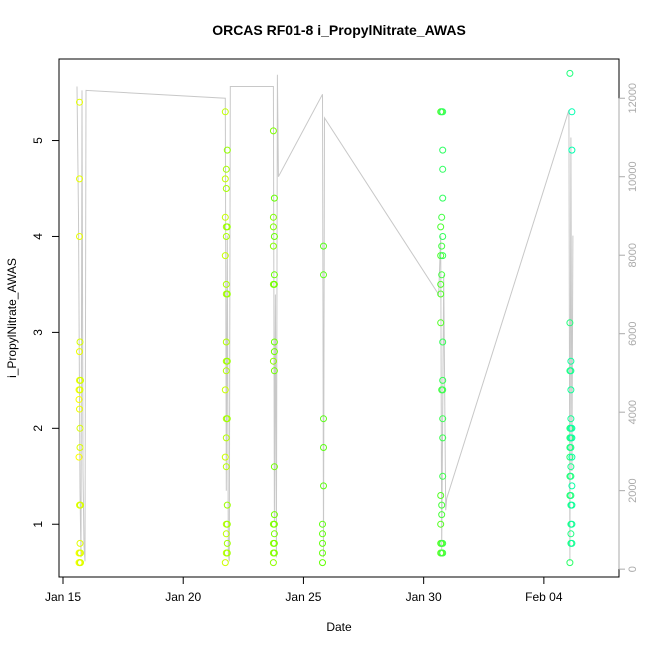 The width and height of the screenshot is (650, 650). Describe the element at coordinates (303, 597) in the screenshot. I see `x-tick-label: Jan 25` at that location.